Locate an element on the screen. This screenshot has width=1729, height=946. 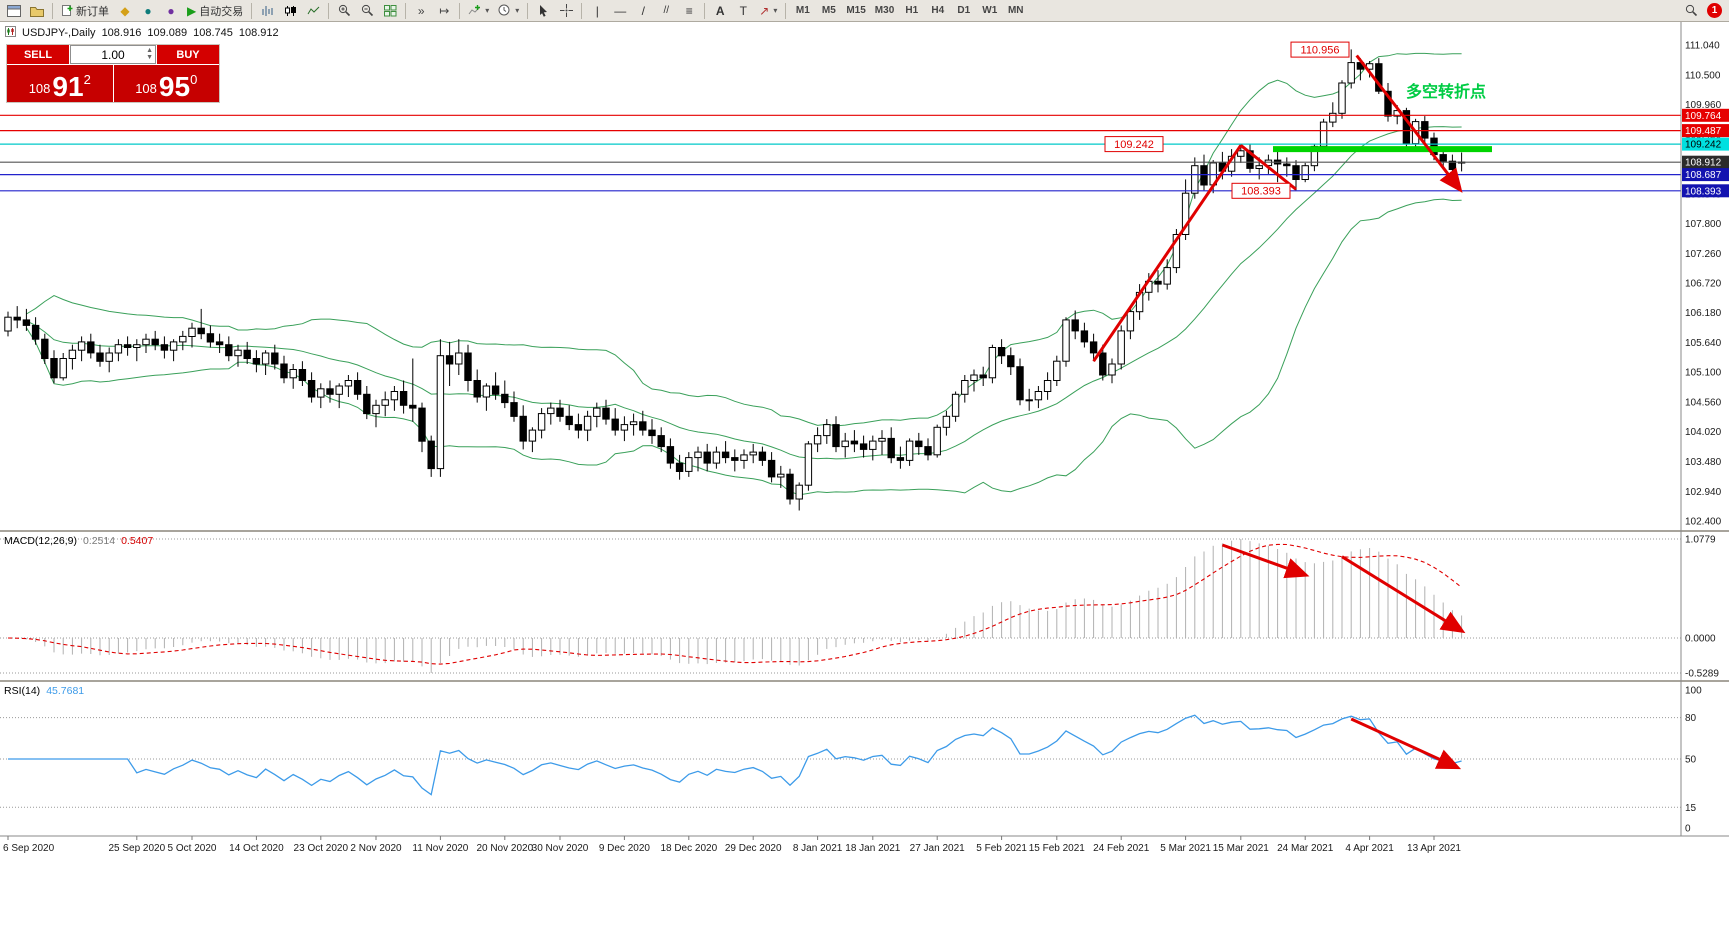
symbol-icon is located at coordinates (10, 33).